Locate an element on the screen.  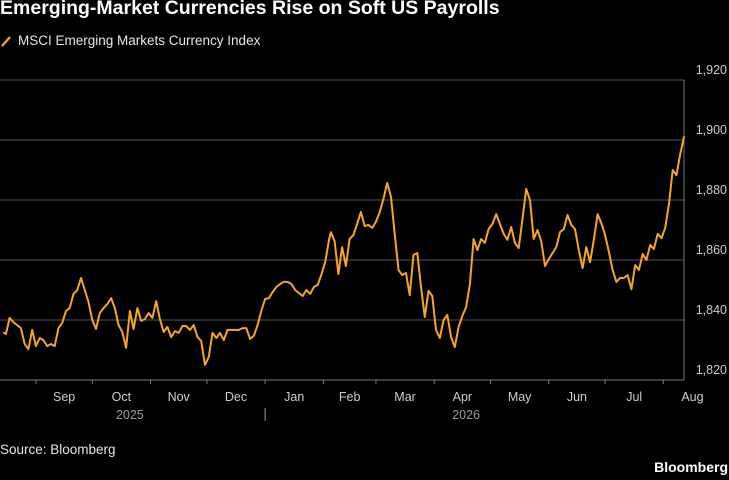
y-tick-label: 1,860 is located at coordinates (711, 250).